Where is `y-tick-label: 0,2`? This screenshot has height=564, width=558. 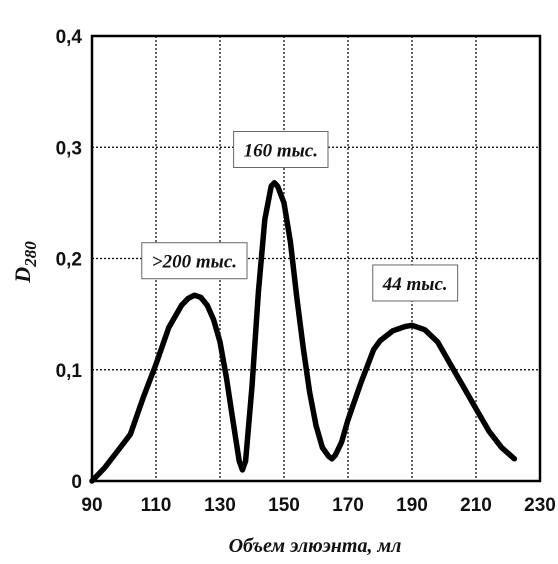 y-tick-label: 0,2 is located at coordinates (69, 260).